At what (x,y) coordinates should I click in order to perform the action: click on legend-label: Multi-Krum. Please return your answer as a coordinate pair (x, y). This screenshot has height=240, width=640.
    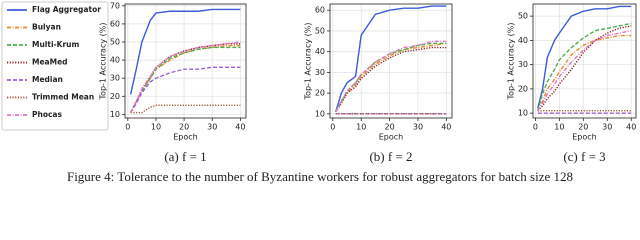
    Looking at the image, I should click on (55, 44).